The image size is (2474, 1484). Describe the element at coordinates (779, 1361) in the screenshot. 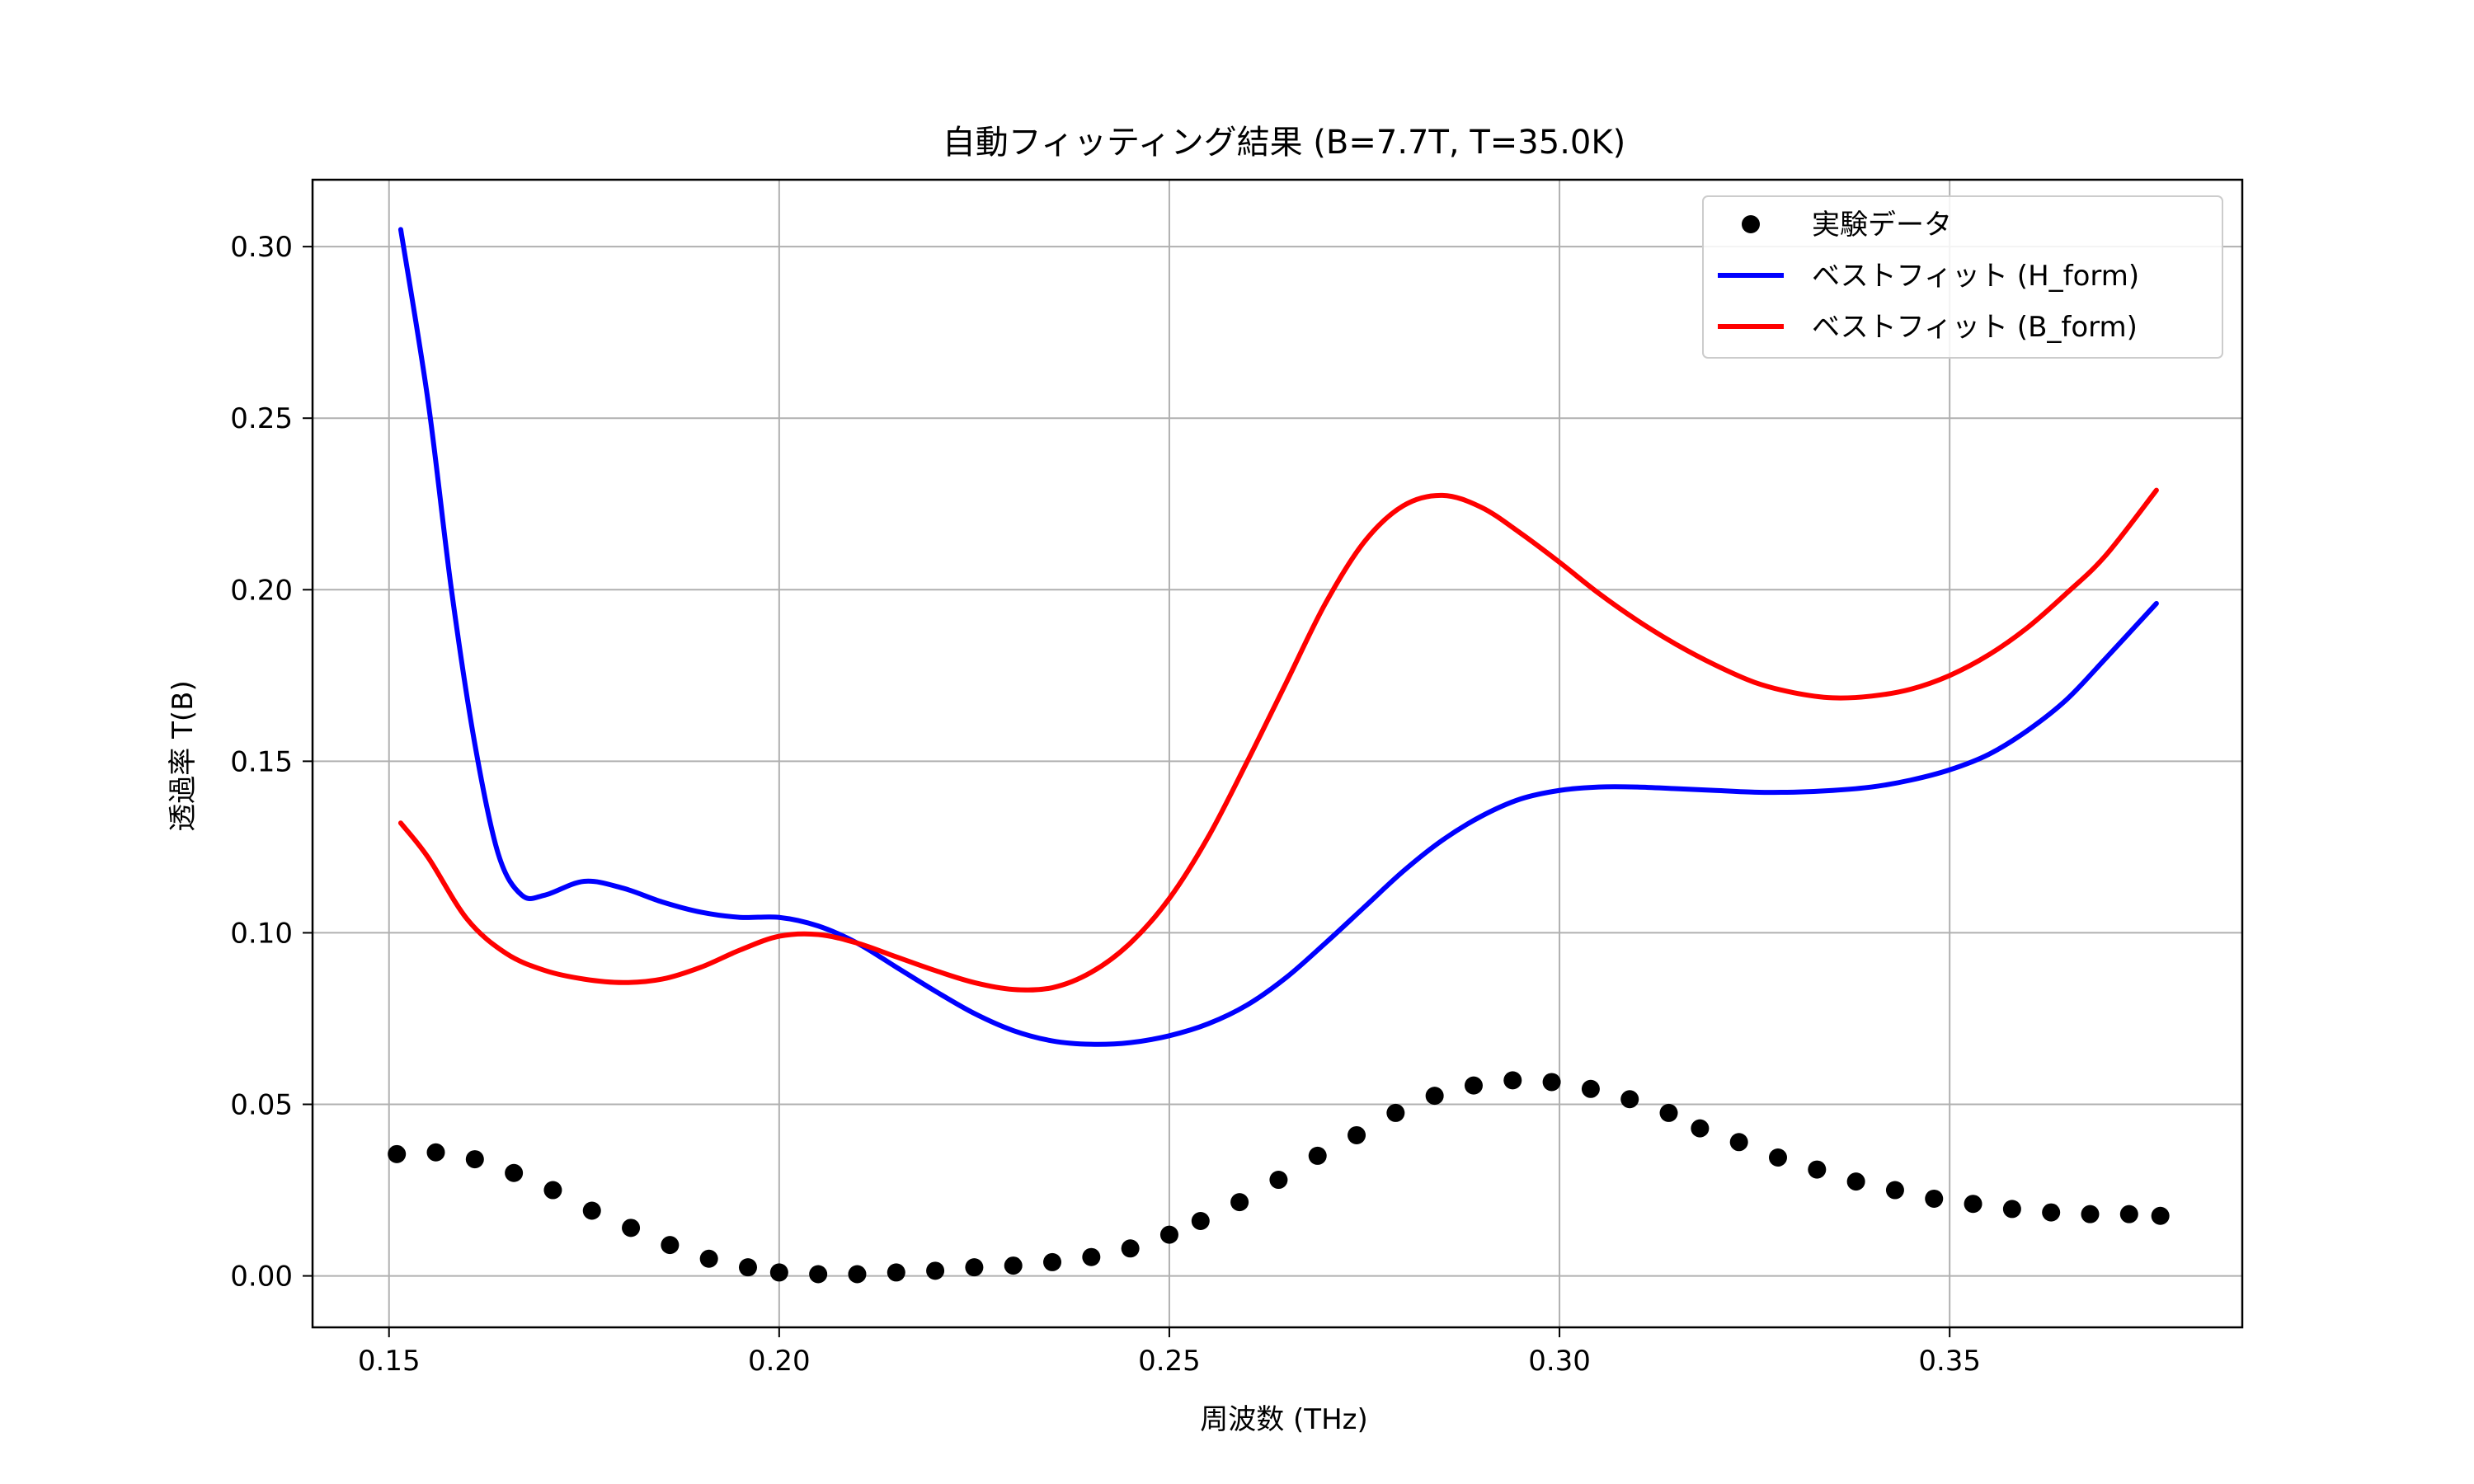

I see `x-tick-label: 0.20` at that location.